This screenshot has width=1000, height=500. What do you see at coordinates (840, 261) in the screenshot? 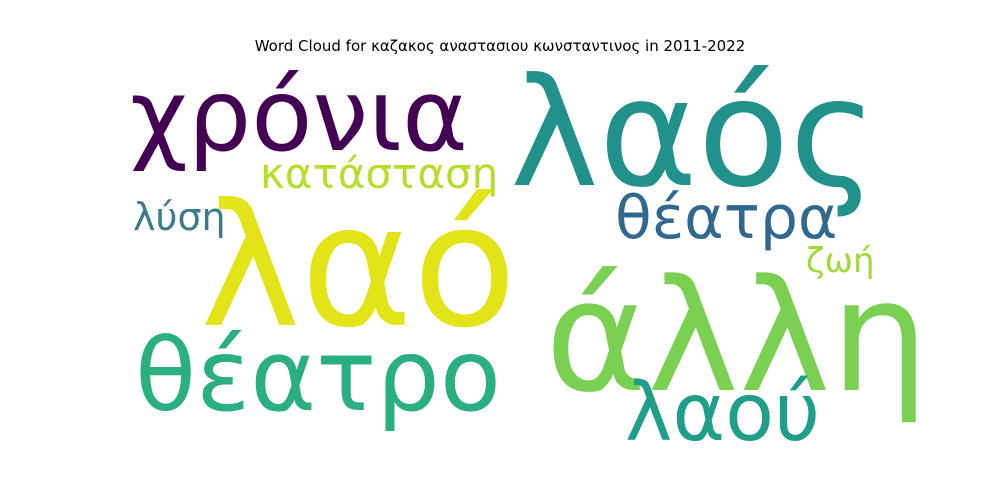
I see `word-zoi: ζωή` at bounding box center [840, 261].